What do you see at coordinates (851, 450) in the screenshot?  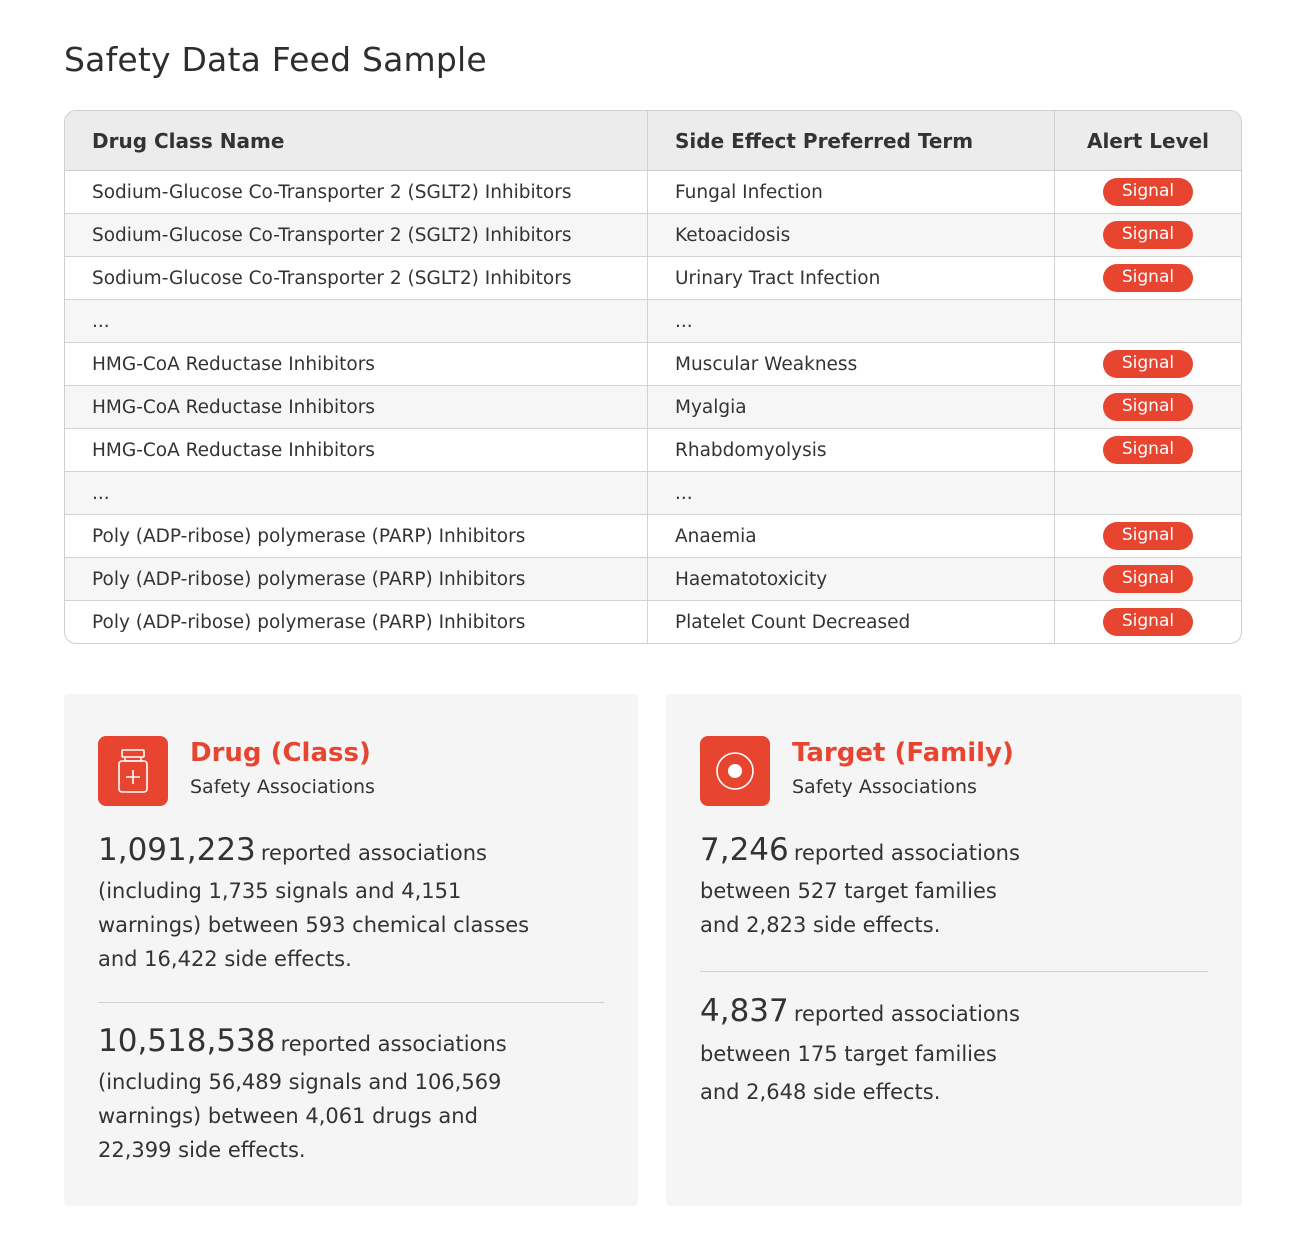 I see `side-effect-cell: Rhabdomyolysis` at bounding box center [851, 450].